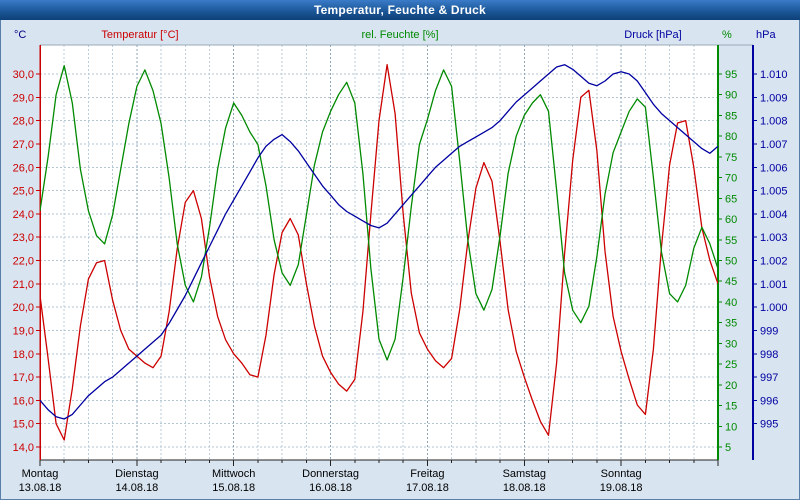 Image resolution: width=800 pixels, height=500 pixels. I want to click on svg-text: Donnerstag, so click(330, 474).